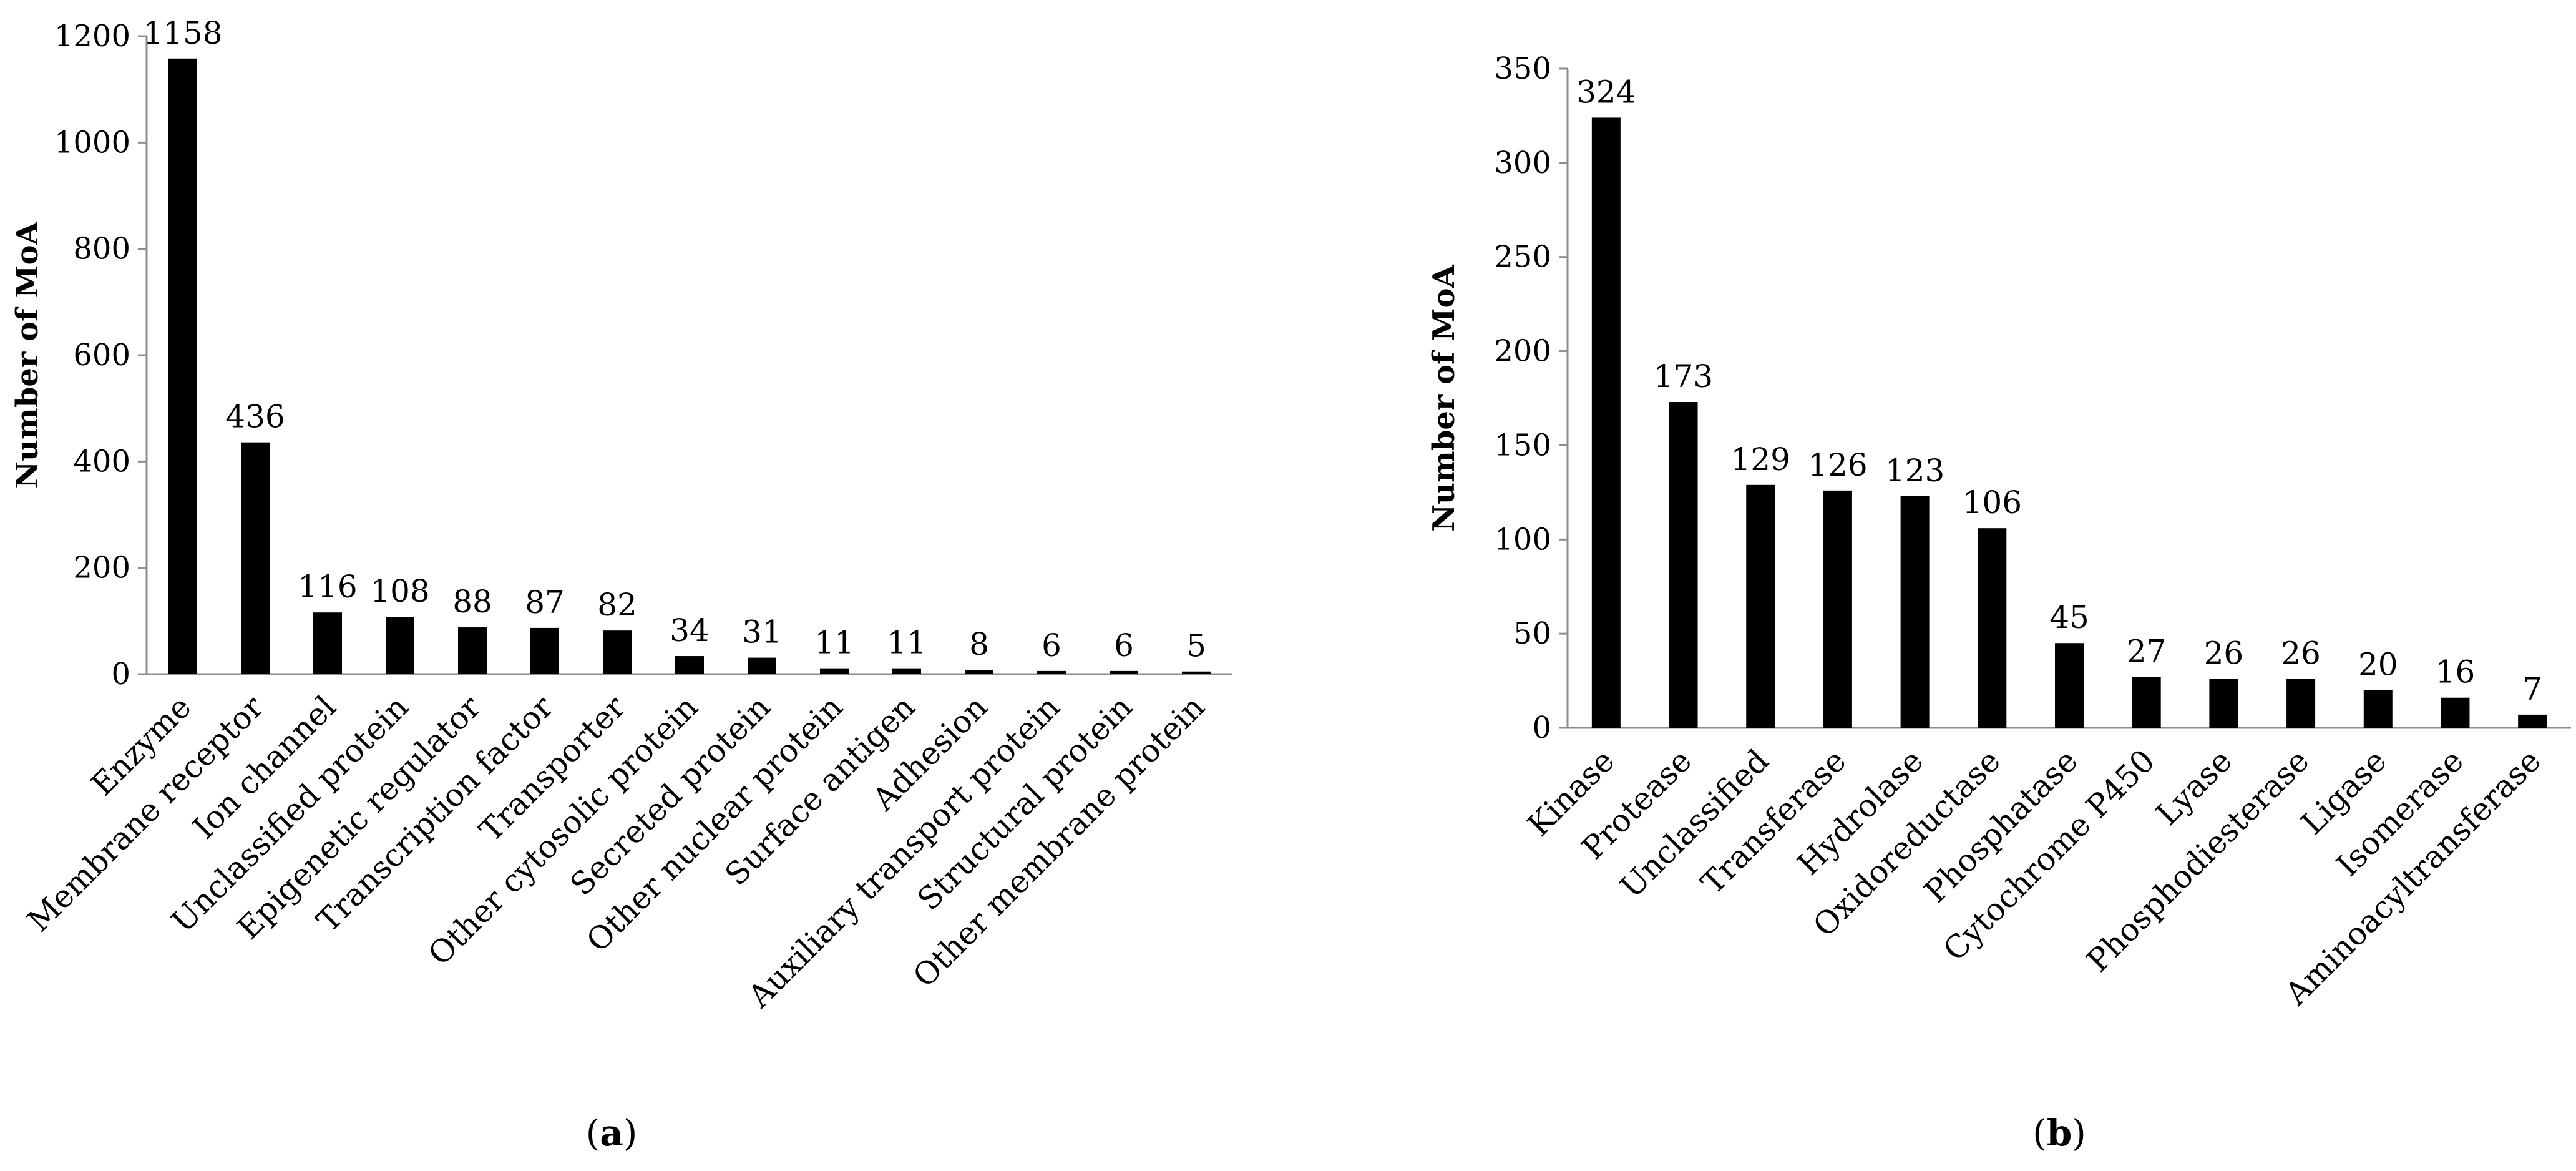 This screenshot has height=1171, width=2576. What do you see at coordinates (182, 33) in the screenshot?
I see `data-label: 1158` at bounding box center [182, 33].